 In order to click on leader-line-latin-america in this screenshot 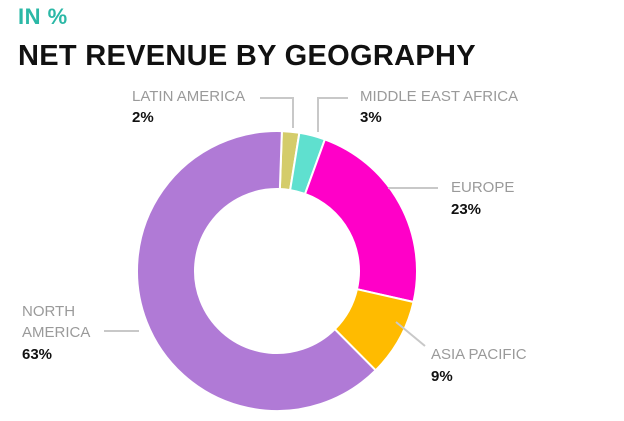, I will do `click(277, 112)`.